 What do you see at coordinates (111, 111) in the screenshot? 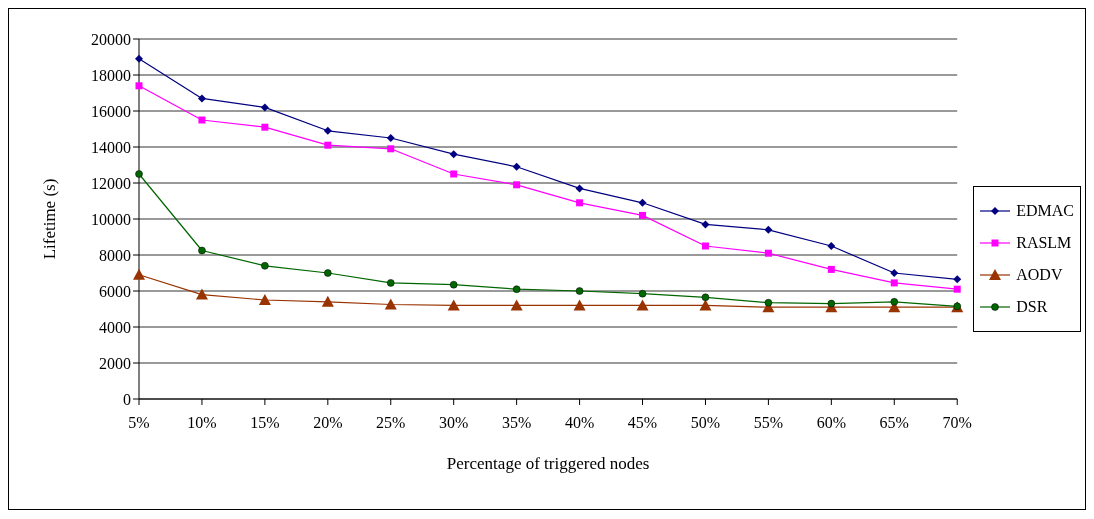
I see `y-tick-label: 16000` at bounding box center [111, 111].